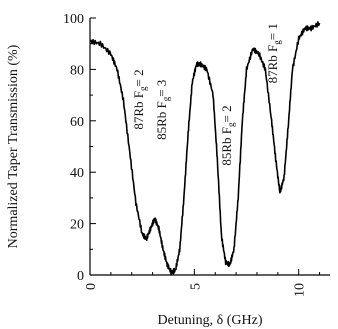 The width and height of the screenshot is (338, 329). I want to click on y-tick-label: 20, so click(77, 225).